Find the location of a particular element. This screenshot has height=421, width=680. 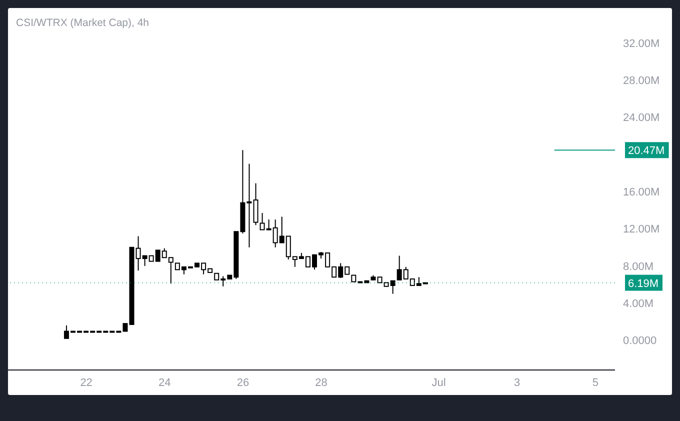

x-tick-label: Jul is located at coordinates (439, 382).